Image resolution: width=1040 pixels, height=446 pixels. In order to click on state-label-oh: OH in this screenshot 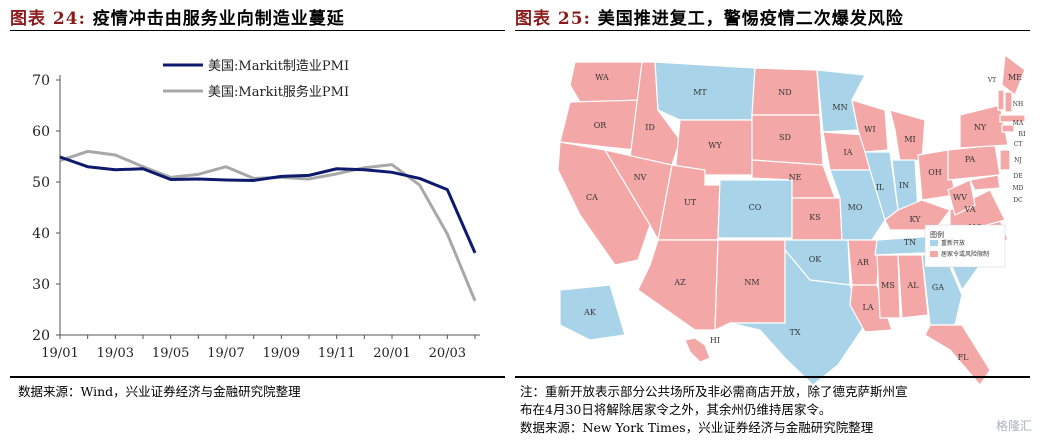, I will do `click(935, 172)`.